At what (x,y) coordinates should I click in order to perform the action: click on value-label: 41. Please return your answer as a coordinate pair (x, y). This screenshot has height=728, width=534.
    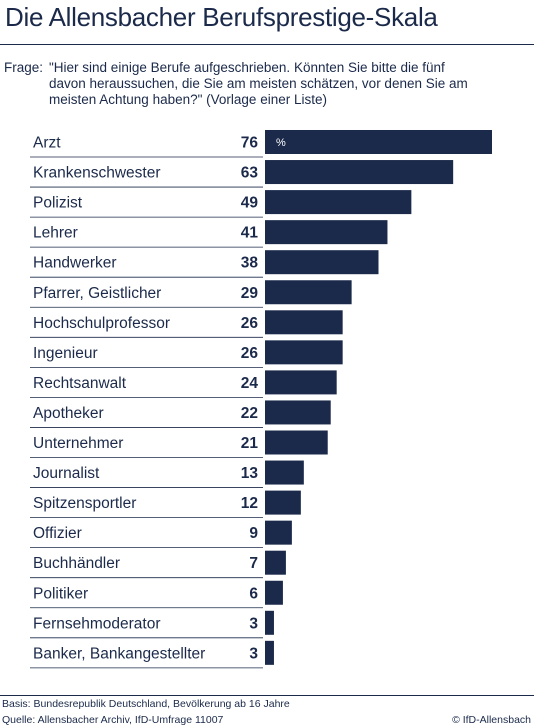
    Looking at the image, I should click on (250, 233).